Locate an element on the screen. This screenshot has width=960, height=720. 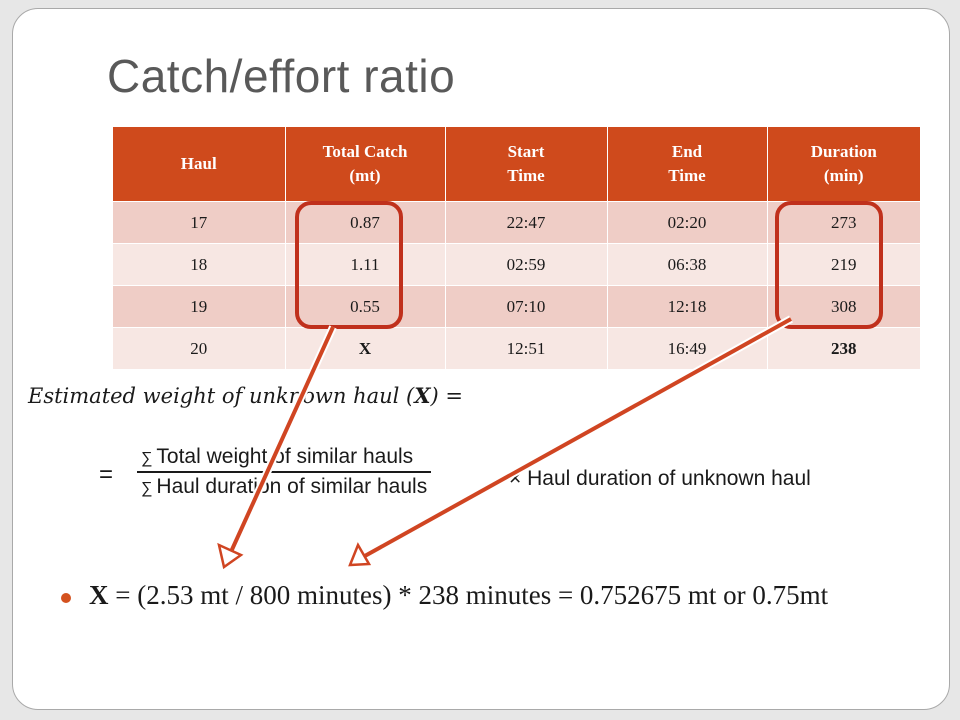
catch-highlight-box is located at coordinates (349, 265).